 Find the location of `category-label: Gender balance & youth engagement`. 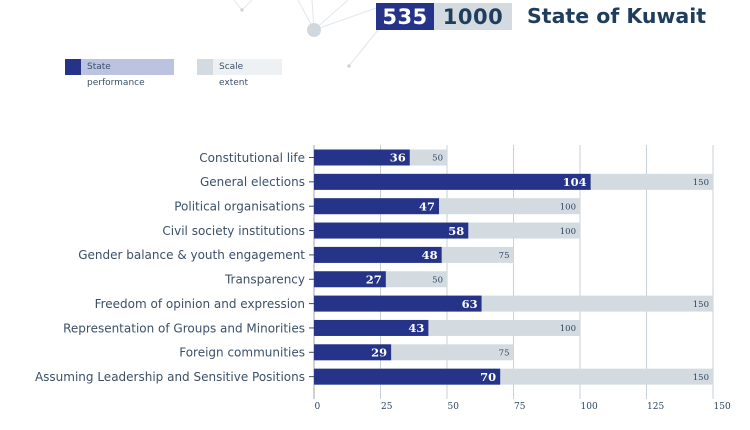

category-label: Gender balance & youth engagement is located at coordinates (191, 255).